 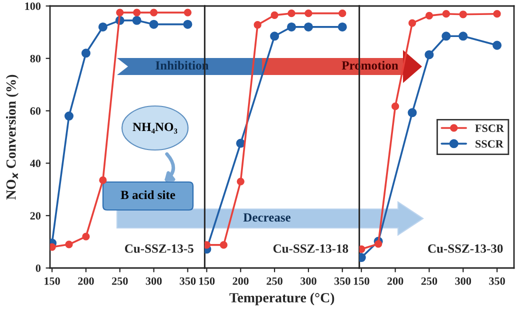 What do you see at coordinates (310, 248) in the screenshot?
I see `annotation: Cu-SSZ-13-18` at bounding box center [310, 248].